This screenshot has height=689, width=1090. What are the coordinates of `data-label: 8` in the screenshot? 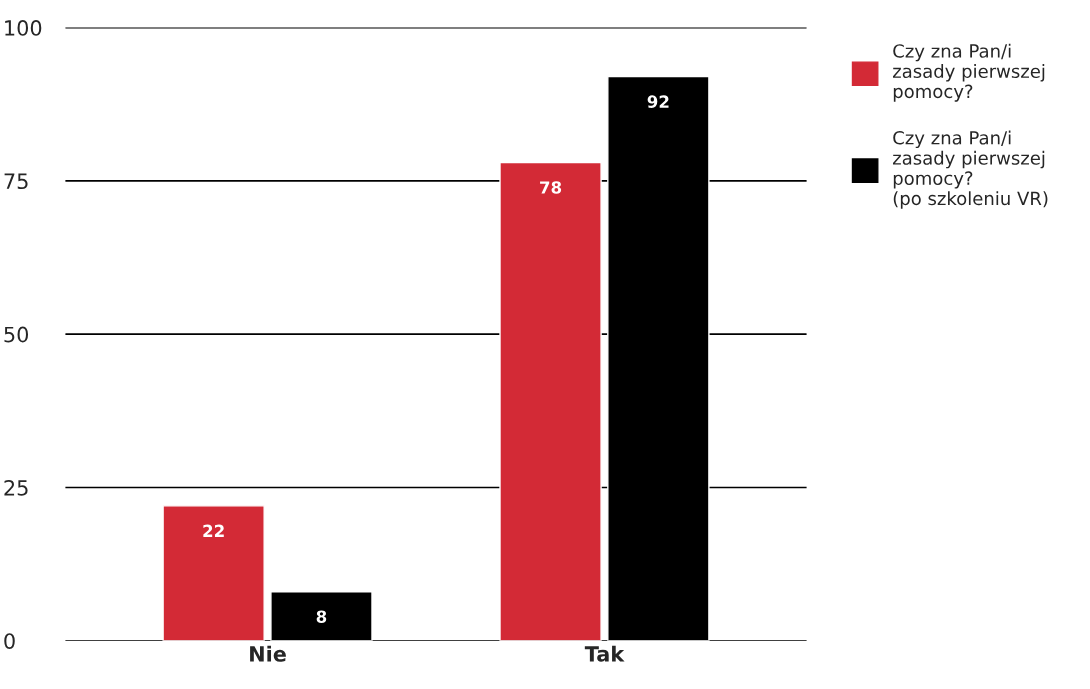 It's located at (321, 617).